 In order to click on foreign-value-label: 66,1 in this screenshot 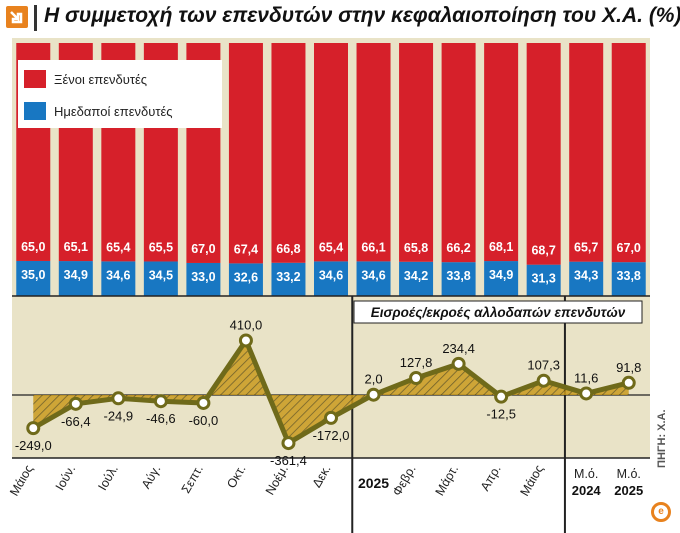, I will do `click(373, 247)`.